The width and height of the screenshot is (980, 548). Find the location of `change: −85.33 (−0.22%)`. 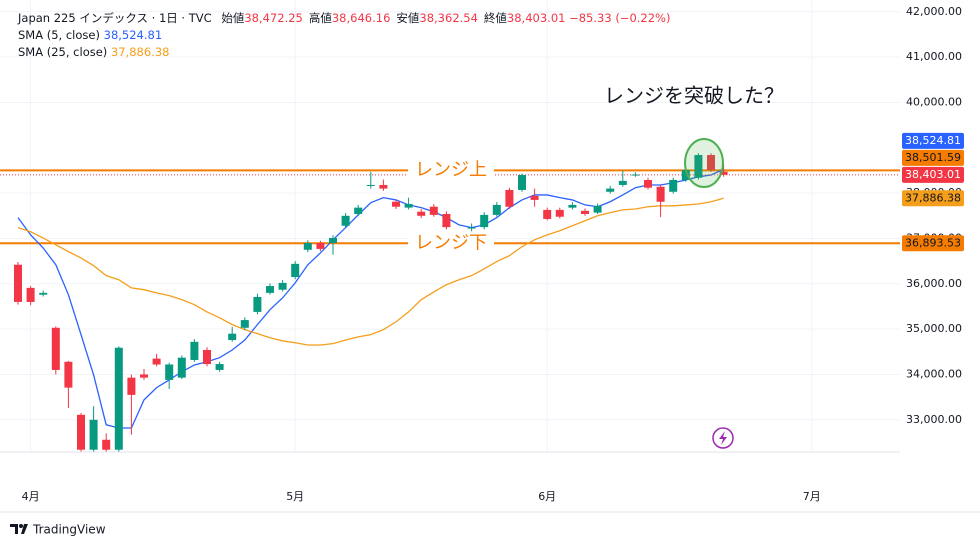

change: −85.33 (−0.22%) is located at coordinates (620, 18).